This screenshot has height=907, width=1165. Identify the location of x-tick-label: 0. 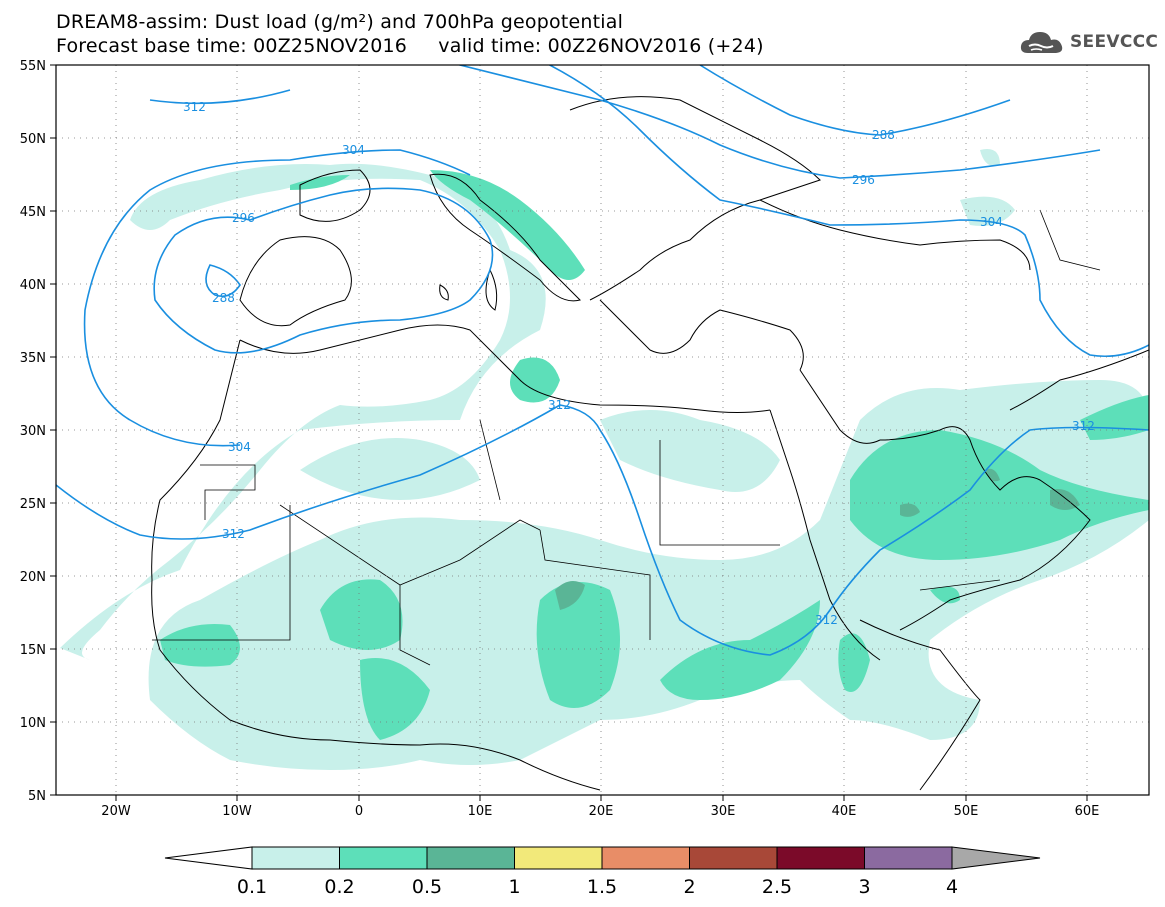
(359, 811).